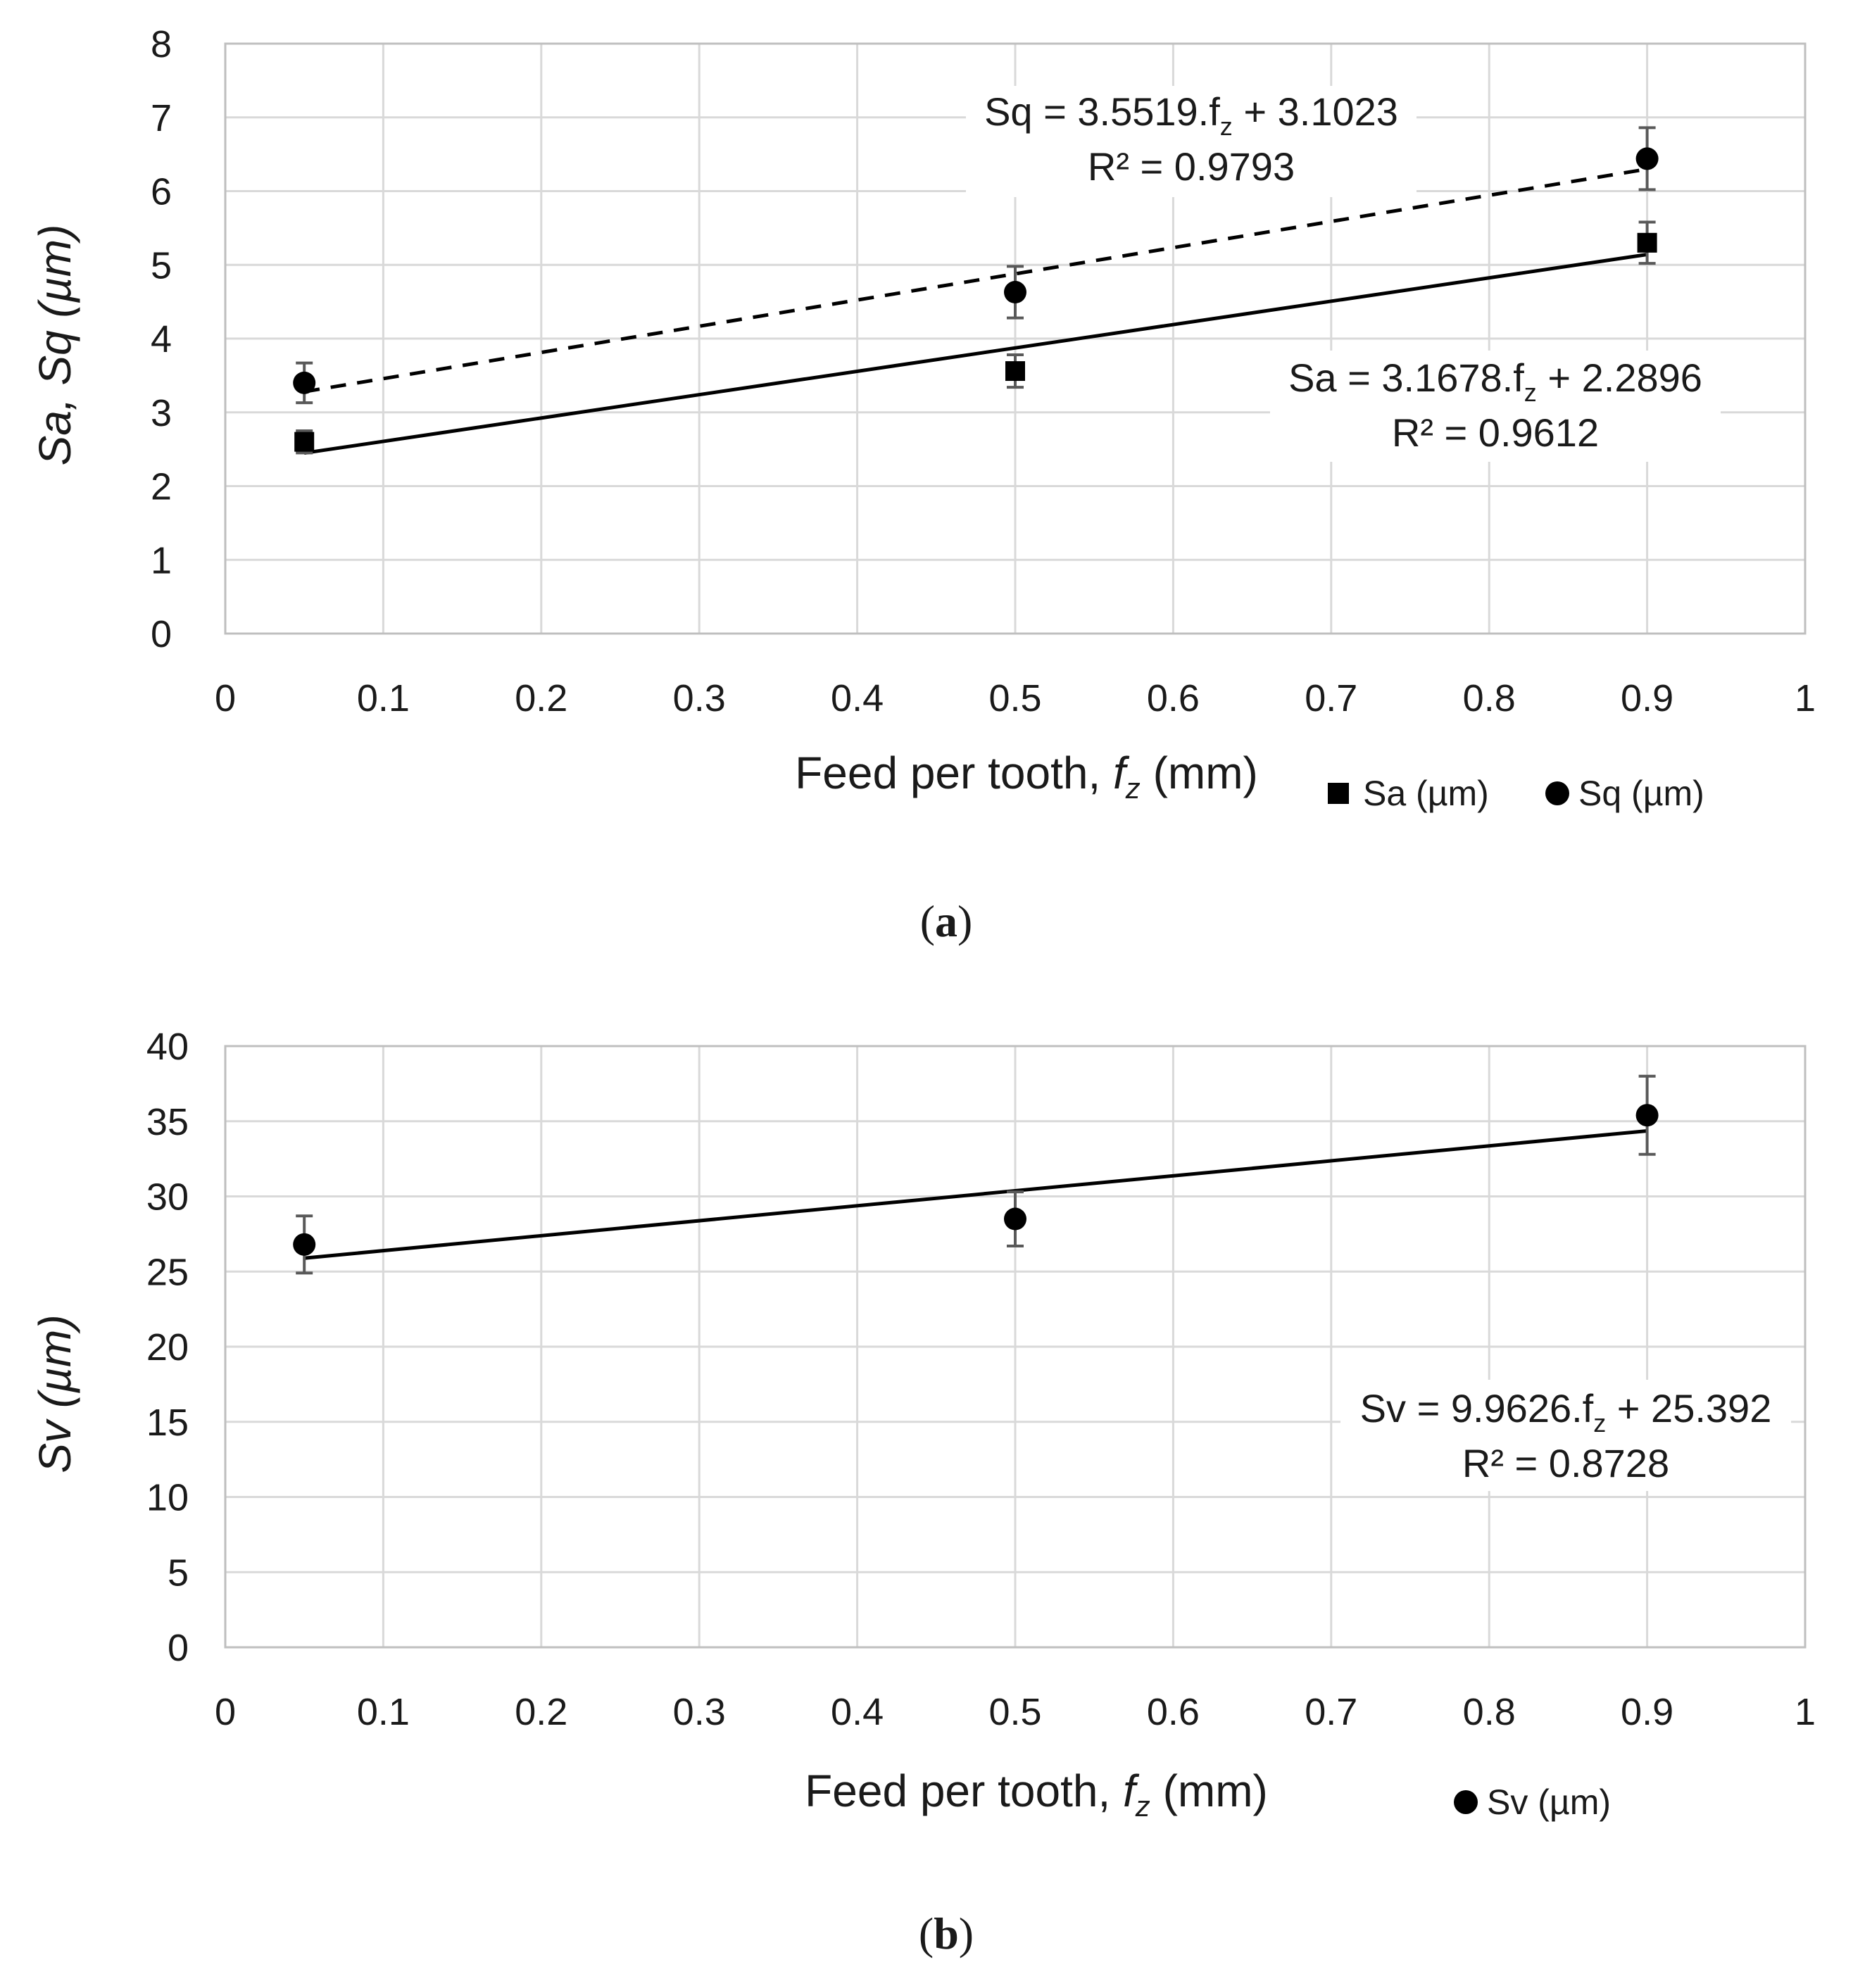 The width and height of the screenshot is (1853, 1988). What do you see at coordinates (1495, 433) in the screenshot?
I see `r2-sa: R² = 0.9612` at bounding box center [1495, 433].